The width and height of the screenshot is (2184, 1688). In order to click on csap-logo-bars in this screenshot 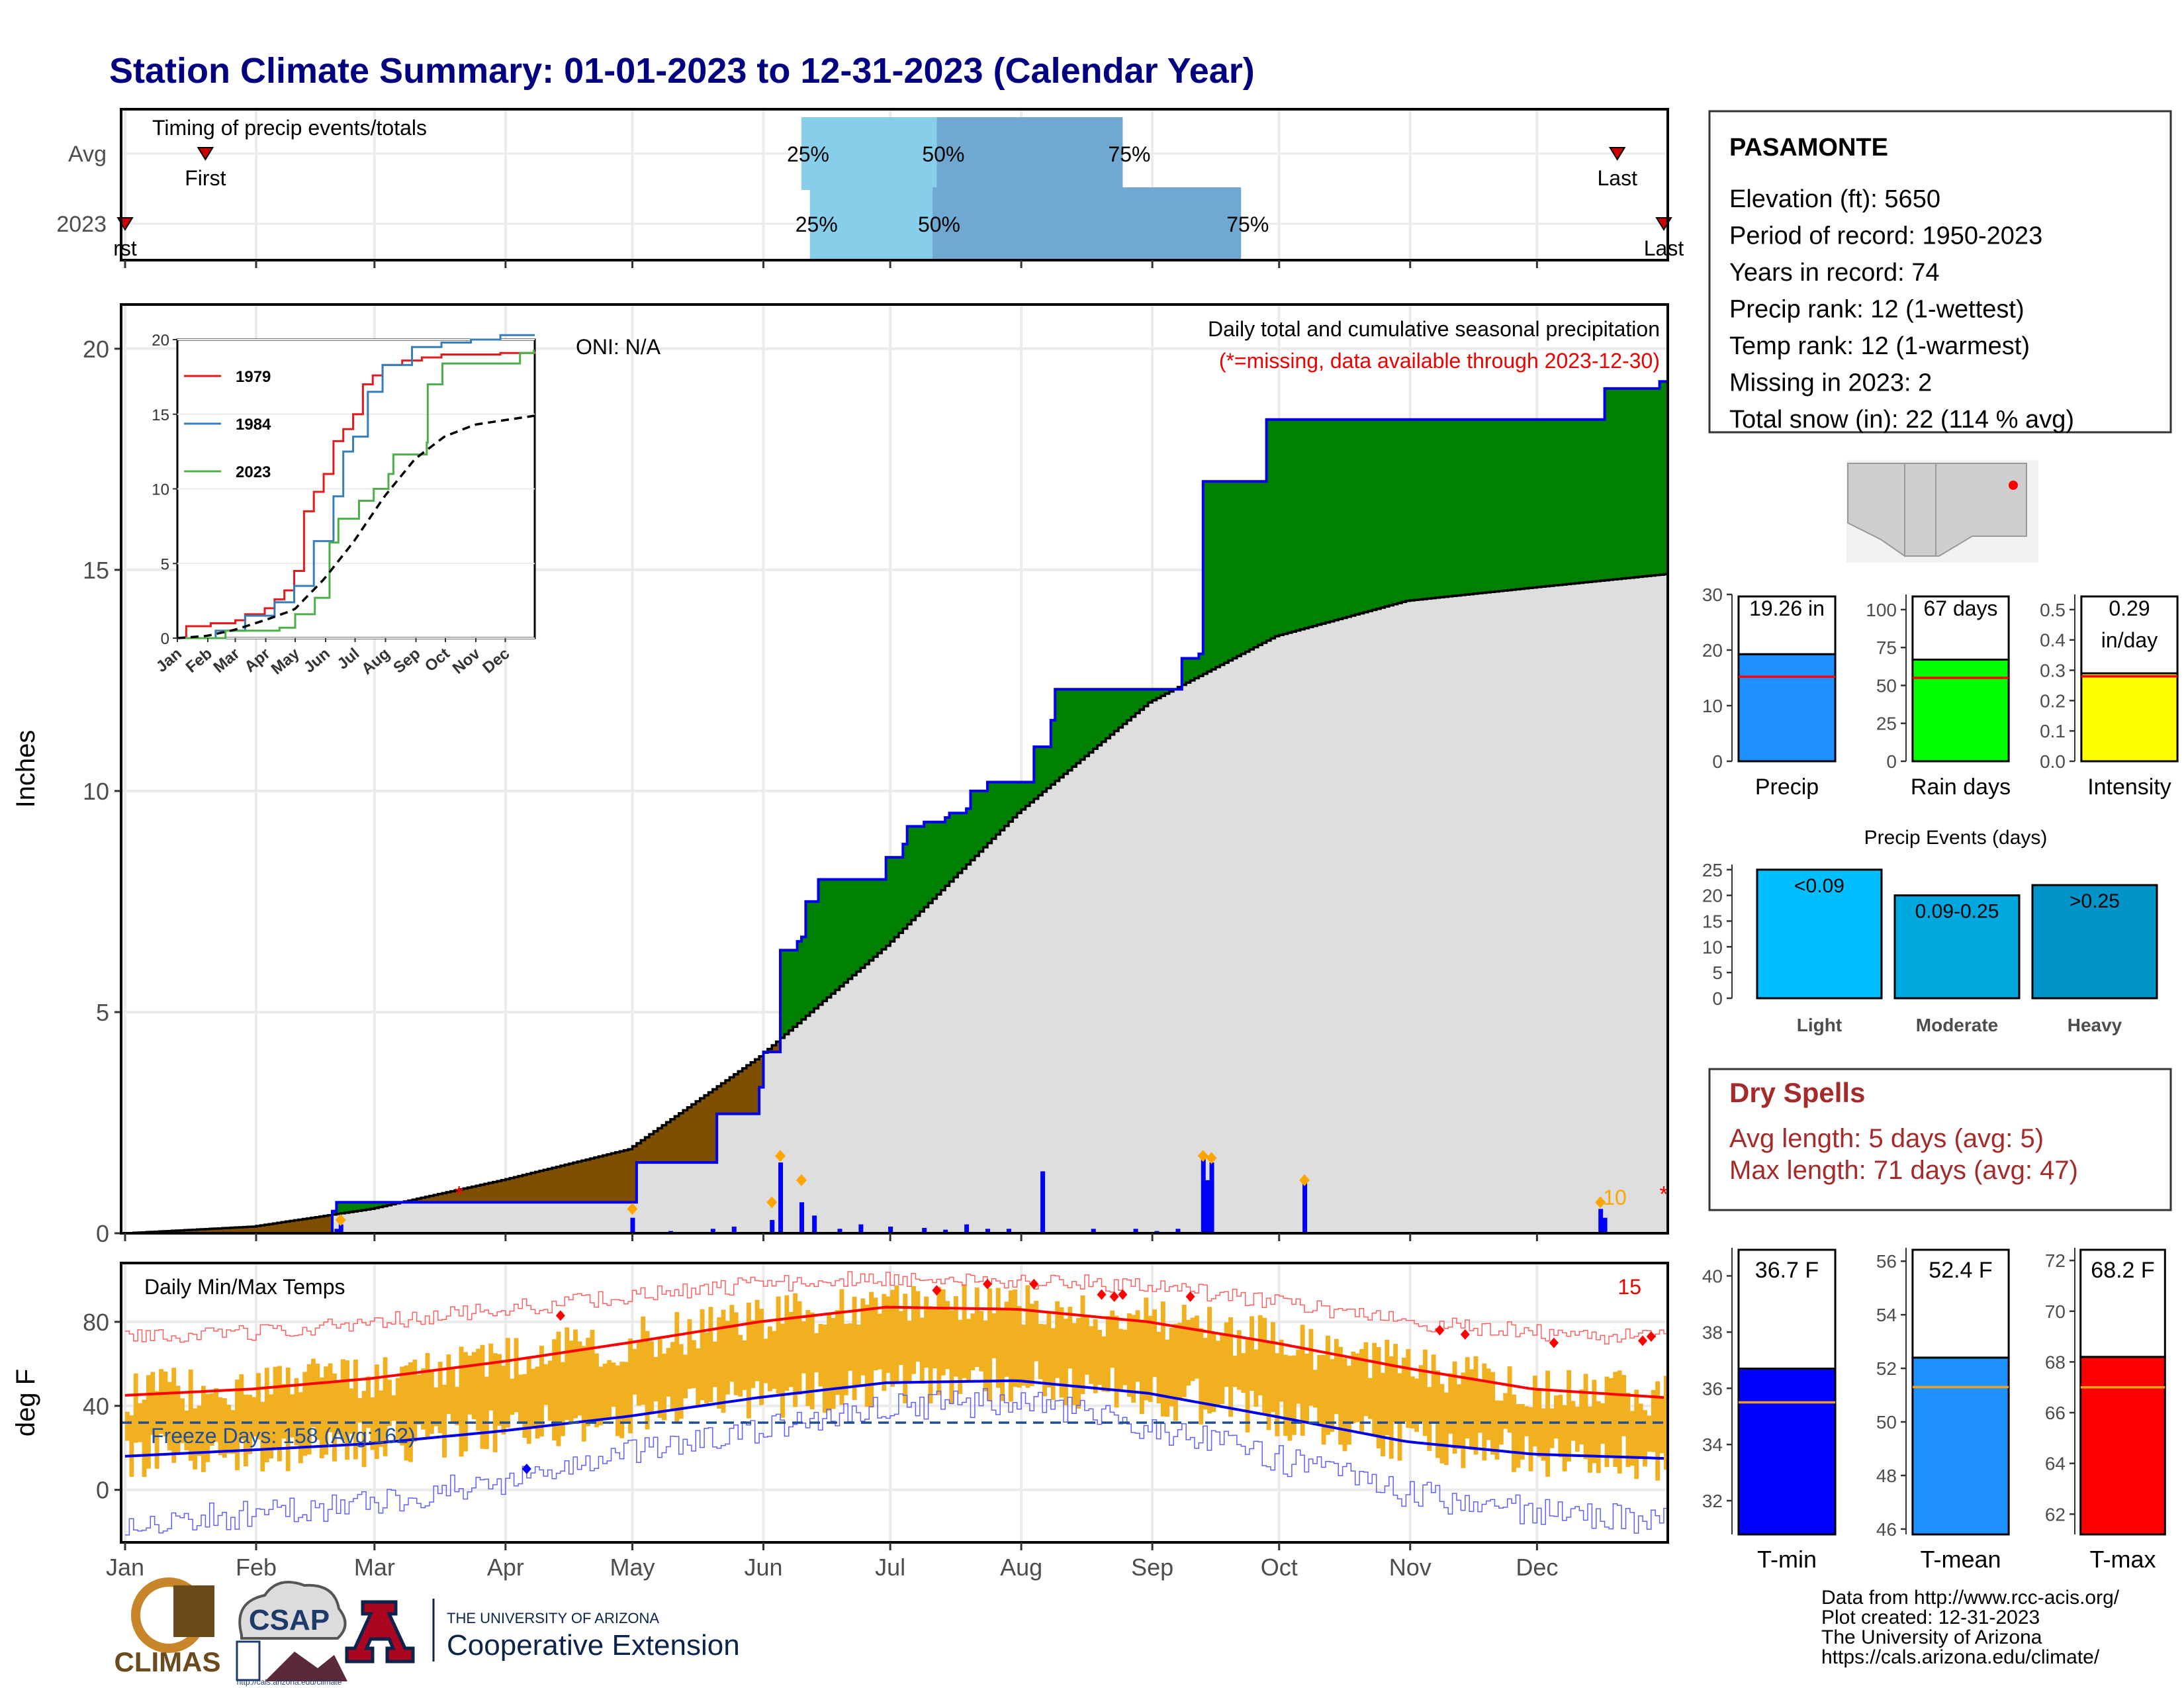, I will do `click(248, 1660)`.